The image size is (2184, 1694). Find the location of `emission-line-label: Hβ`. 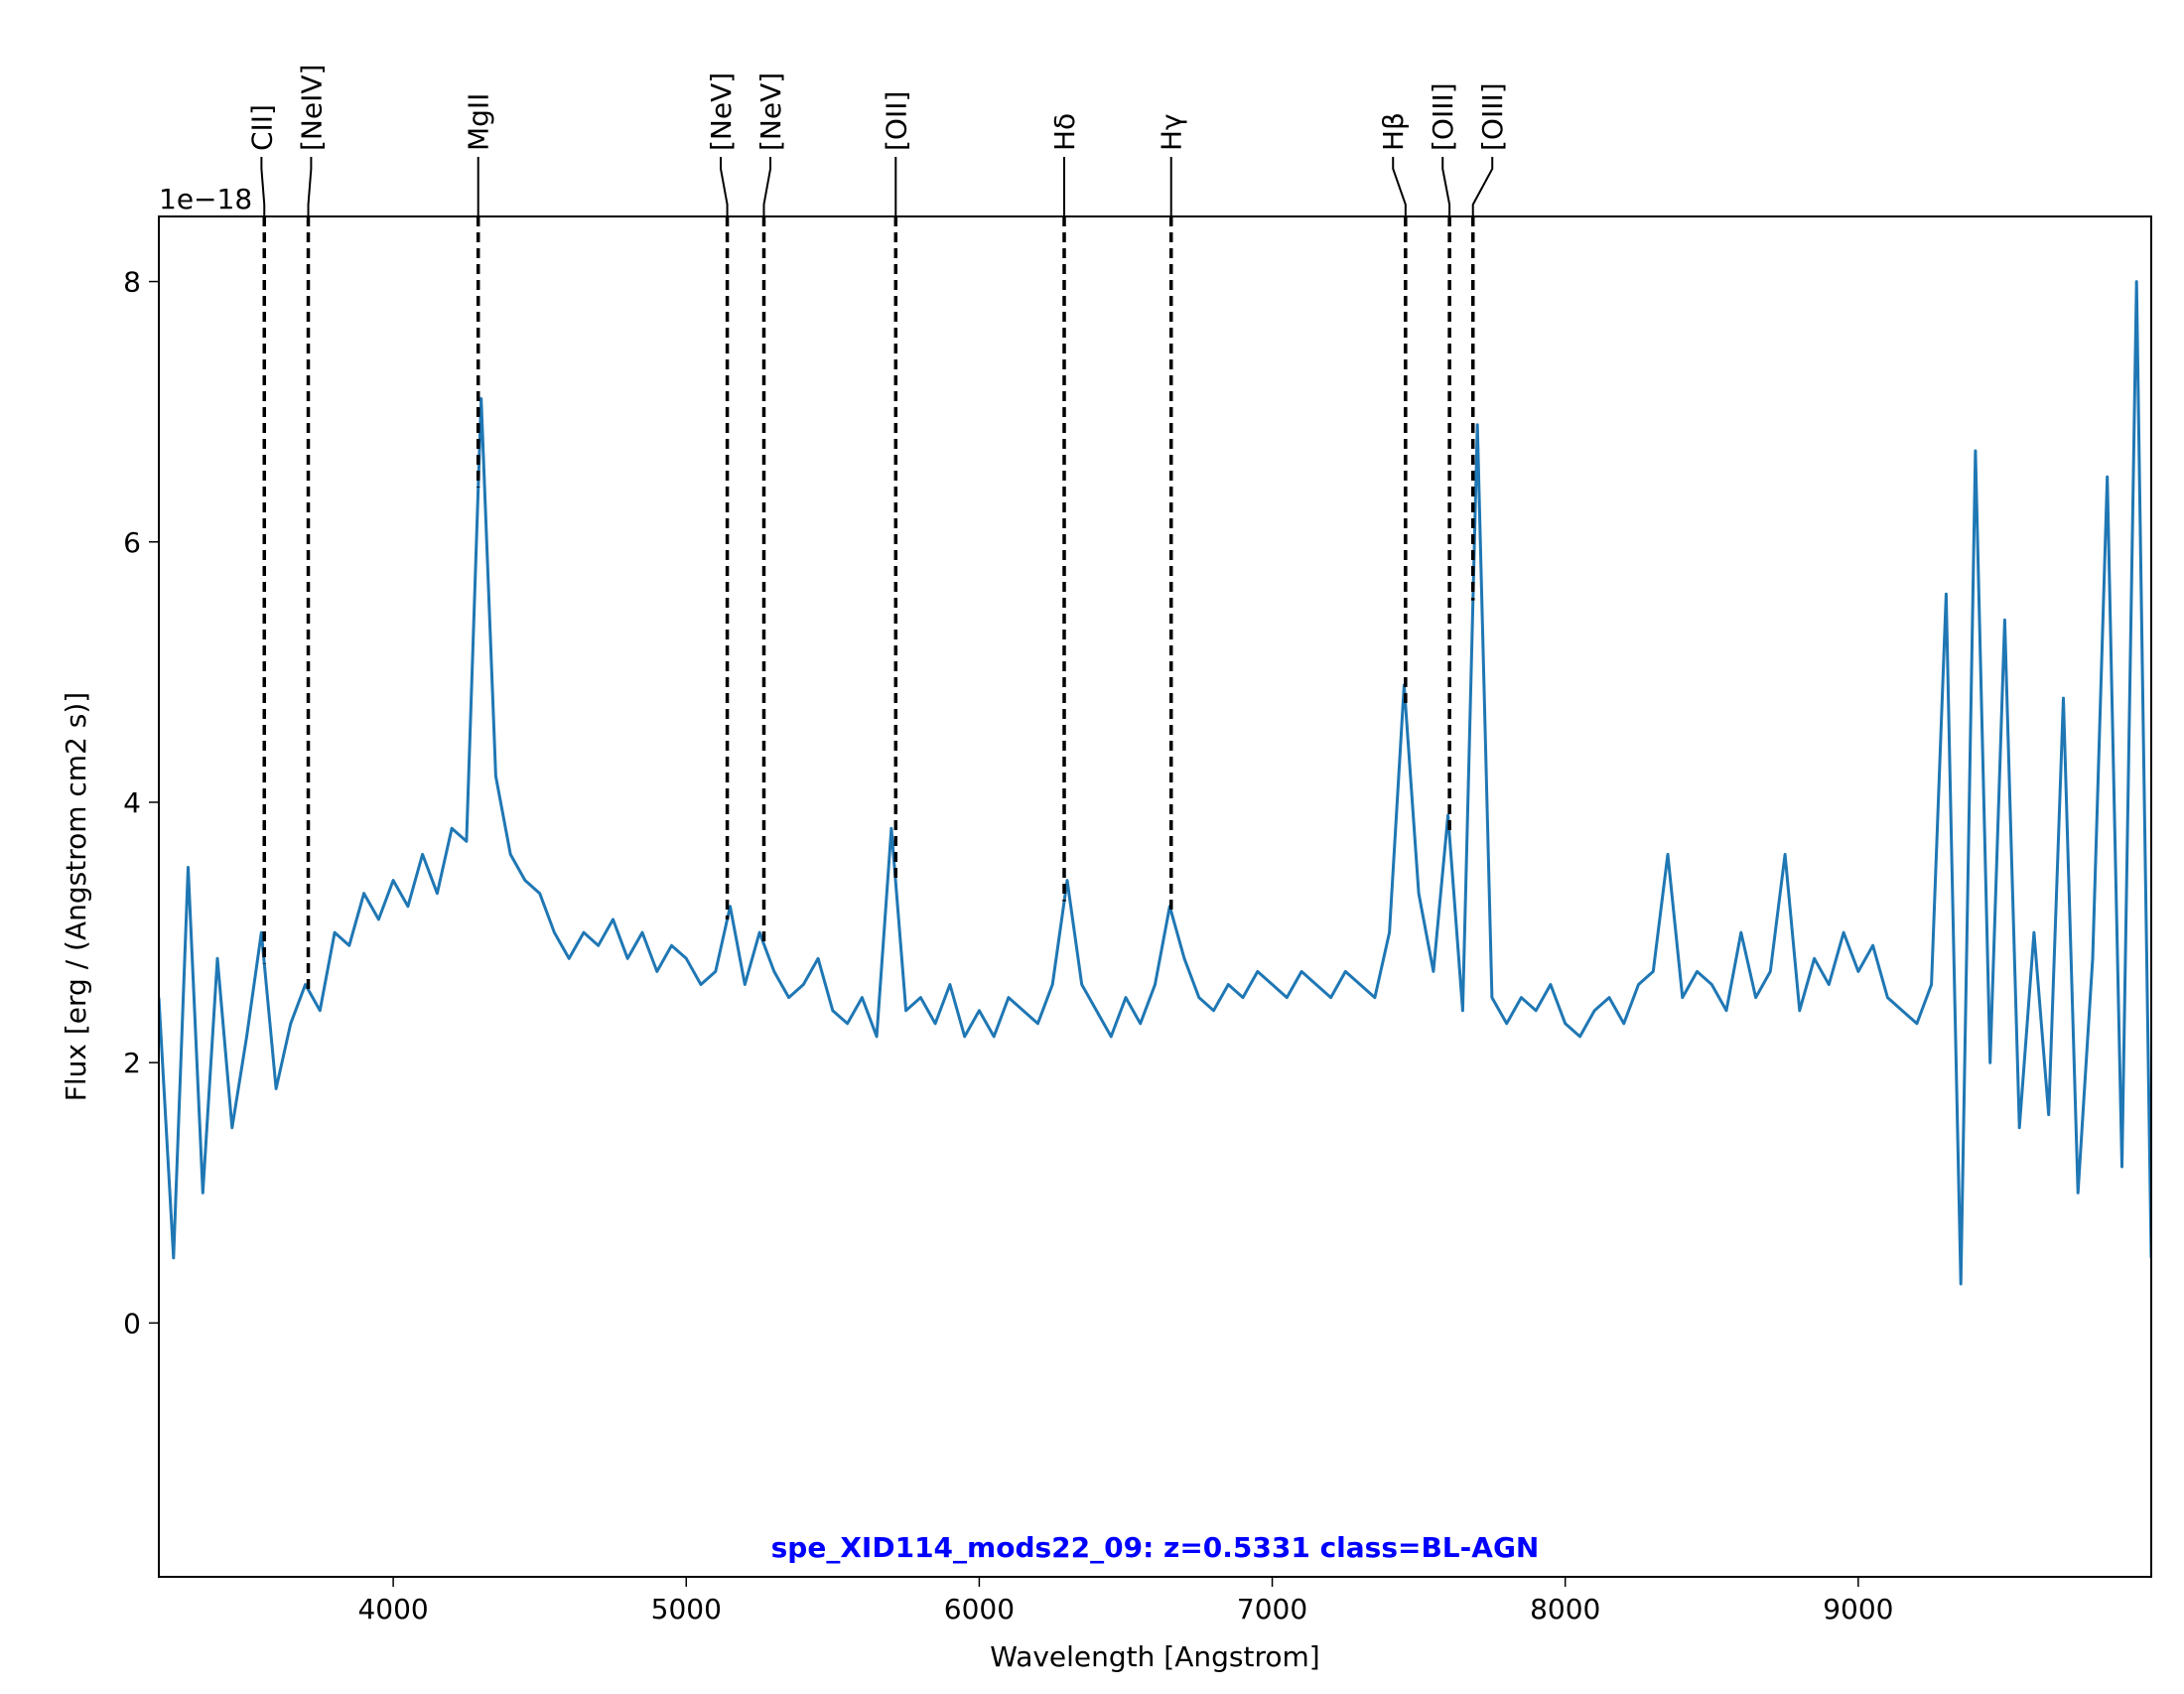

emission-line-label: Hβ is located at coordinates (1393, 131).